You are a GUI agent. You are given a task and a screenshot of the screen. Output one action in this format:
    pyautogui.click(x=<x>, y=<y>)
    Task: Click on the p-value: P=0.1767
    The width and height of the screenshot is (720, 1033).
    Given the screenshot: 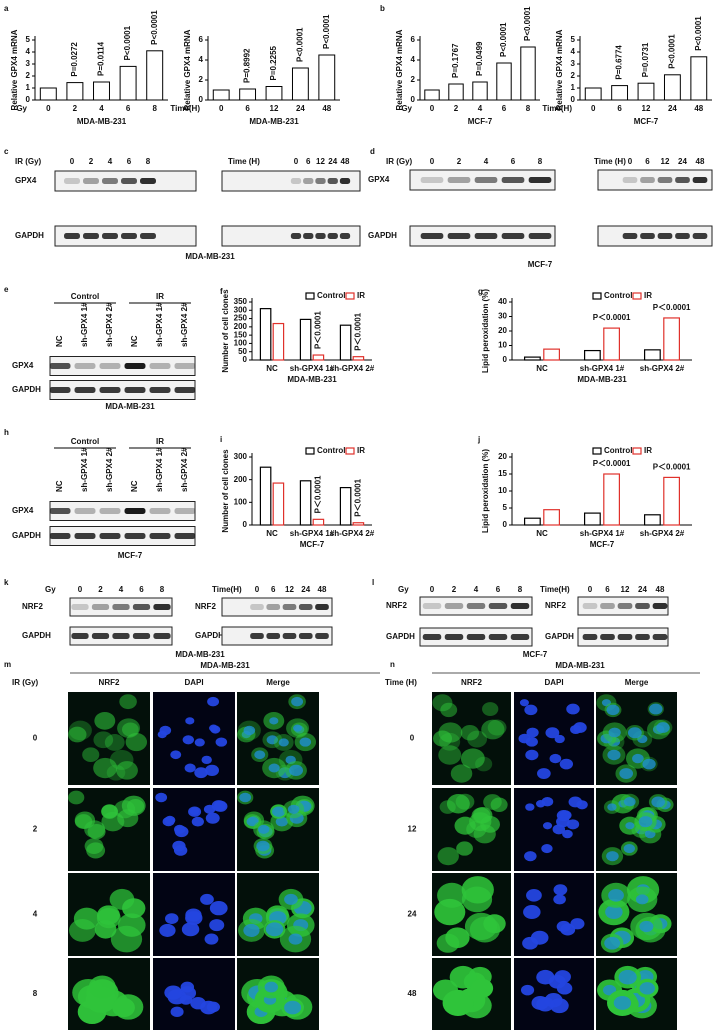 What is the action you would take?
    pyautogui.click(x=455, y=60)
    